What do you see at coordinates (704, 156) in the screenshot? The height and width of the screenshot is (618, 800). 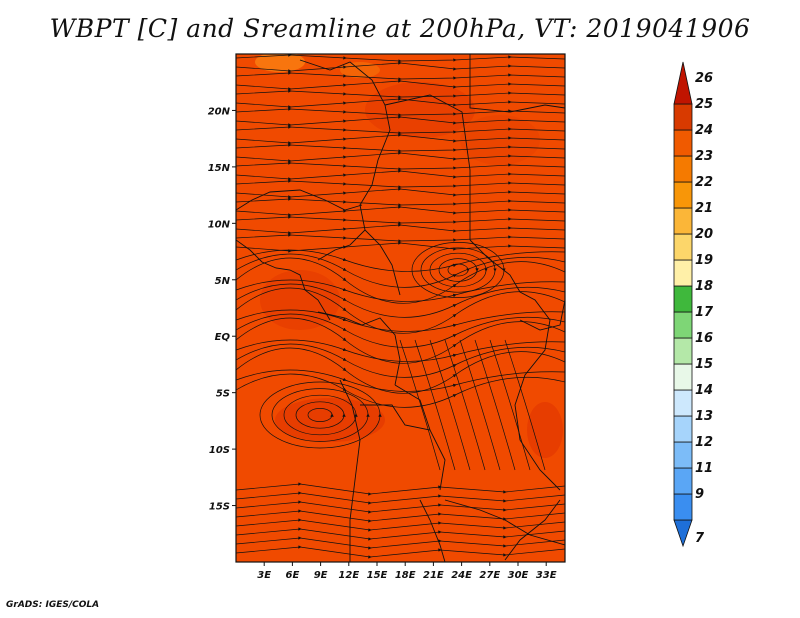 I see `colorbar-label: 23` at bounding box center [704, 156].